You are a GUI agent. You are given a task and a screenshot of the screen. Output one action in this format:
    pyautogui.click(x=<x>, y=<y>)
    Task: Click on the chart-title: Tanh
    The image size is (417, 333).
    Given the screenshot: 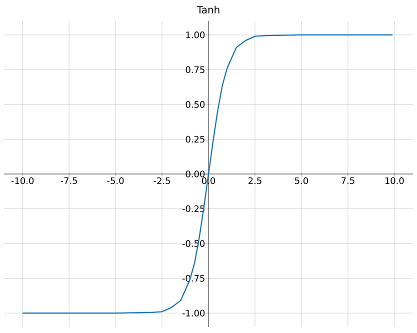 What is the action you would take?
    pyautogui.click(x=208, y=10)
    